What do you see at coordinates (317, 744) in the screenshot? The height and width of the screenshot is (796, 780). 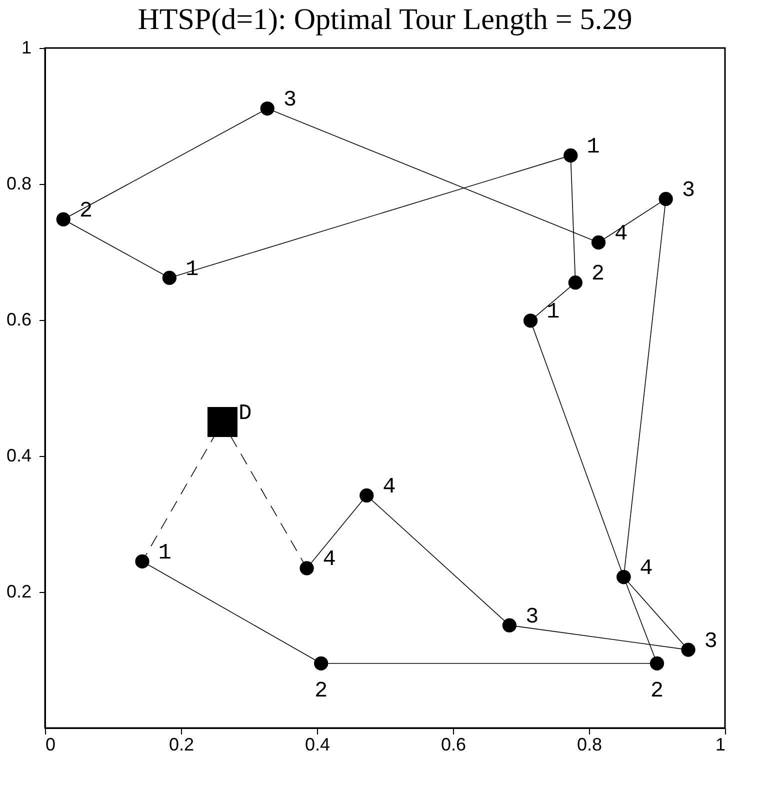 I see `x-tick-label: 0.4` at bounding box center [317, 744].